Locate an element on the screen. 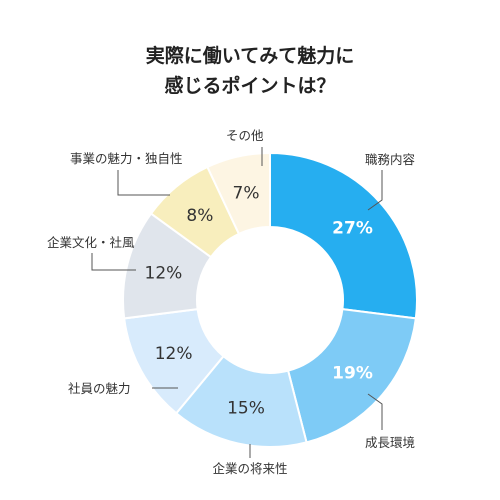 This screenshot has width=500, height=500. category-label-5: 企業文化・社風 is located at coordinates (91, 242).